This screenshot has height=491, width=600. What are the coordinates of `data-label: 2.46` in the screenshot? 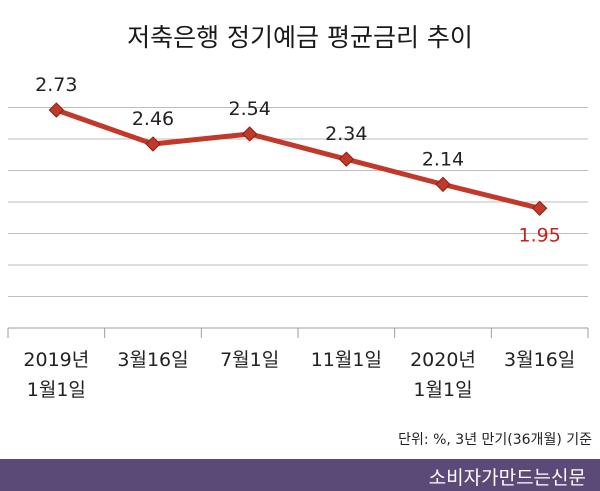 It's located at (153, 119).